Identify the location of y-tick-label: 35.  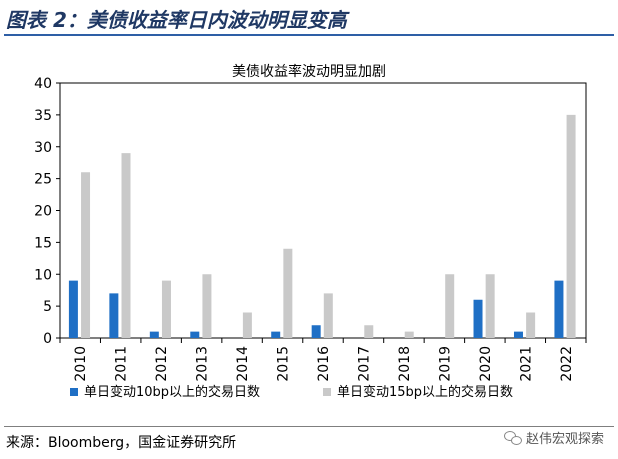
(43, 116).